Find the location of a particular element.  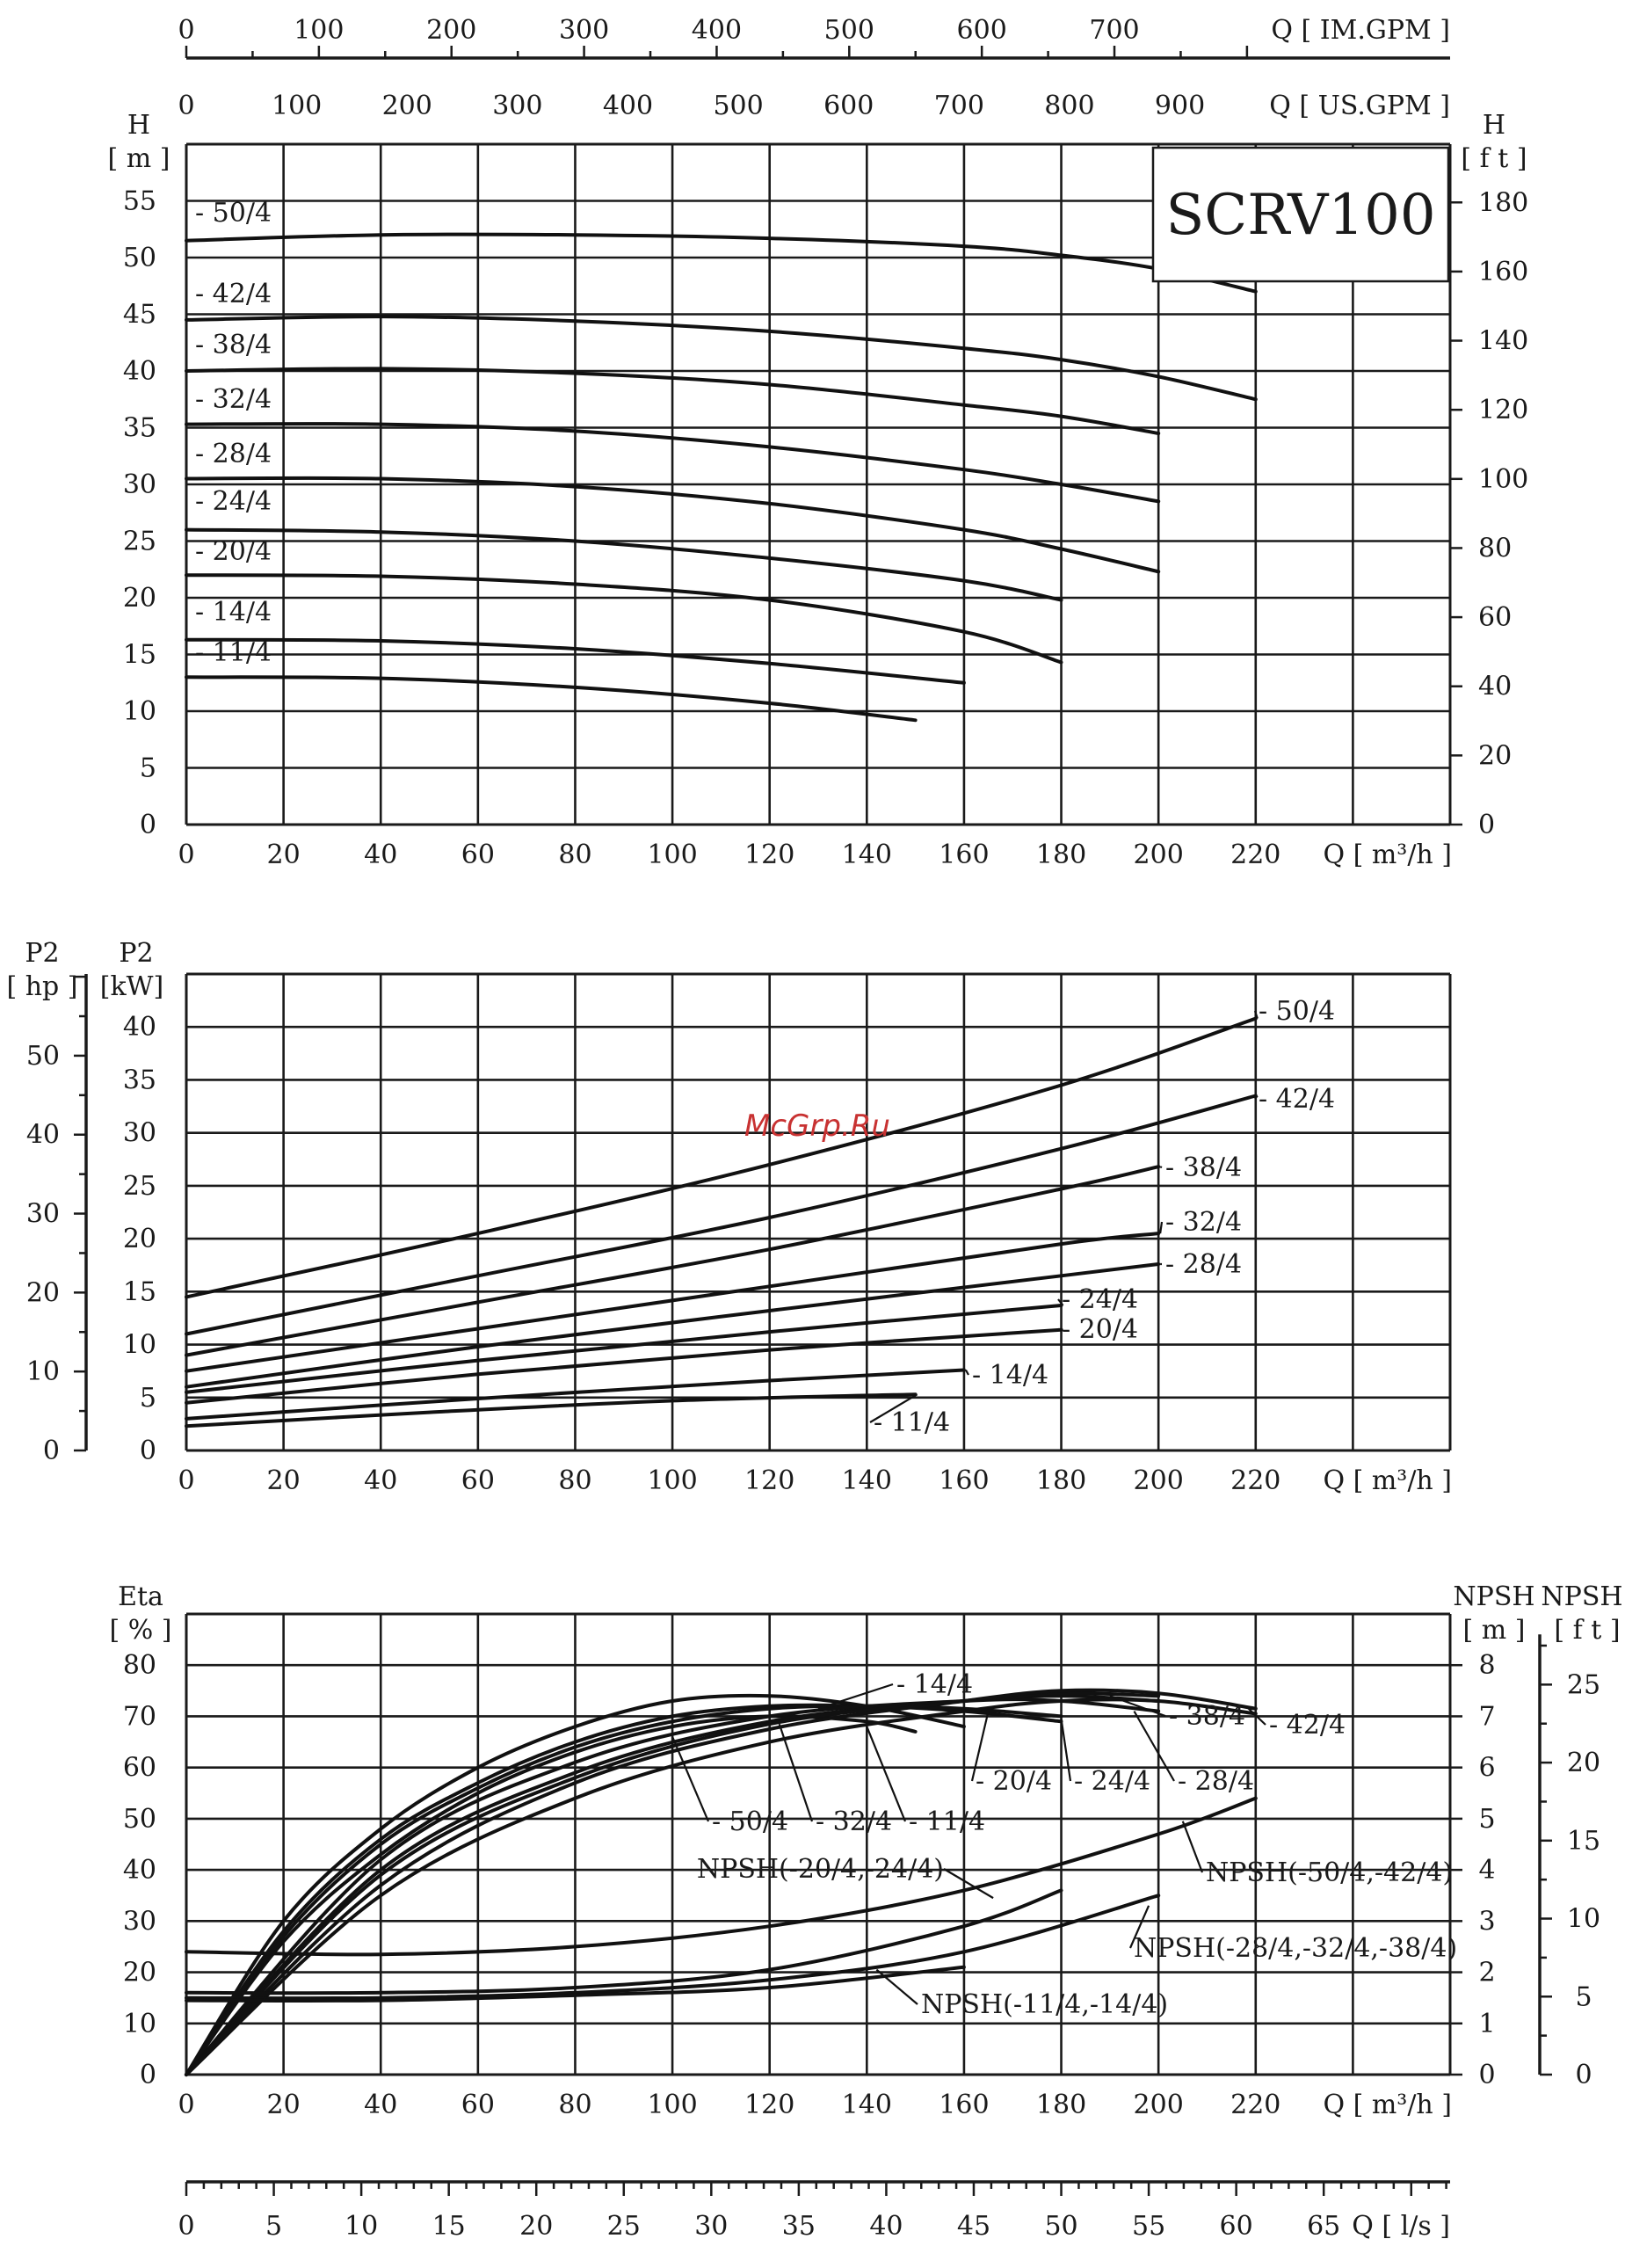

ls-tick-label: 0 is located at coordinates (186, 2227).